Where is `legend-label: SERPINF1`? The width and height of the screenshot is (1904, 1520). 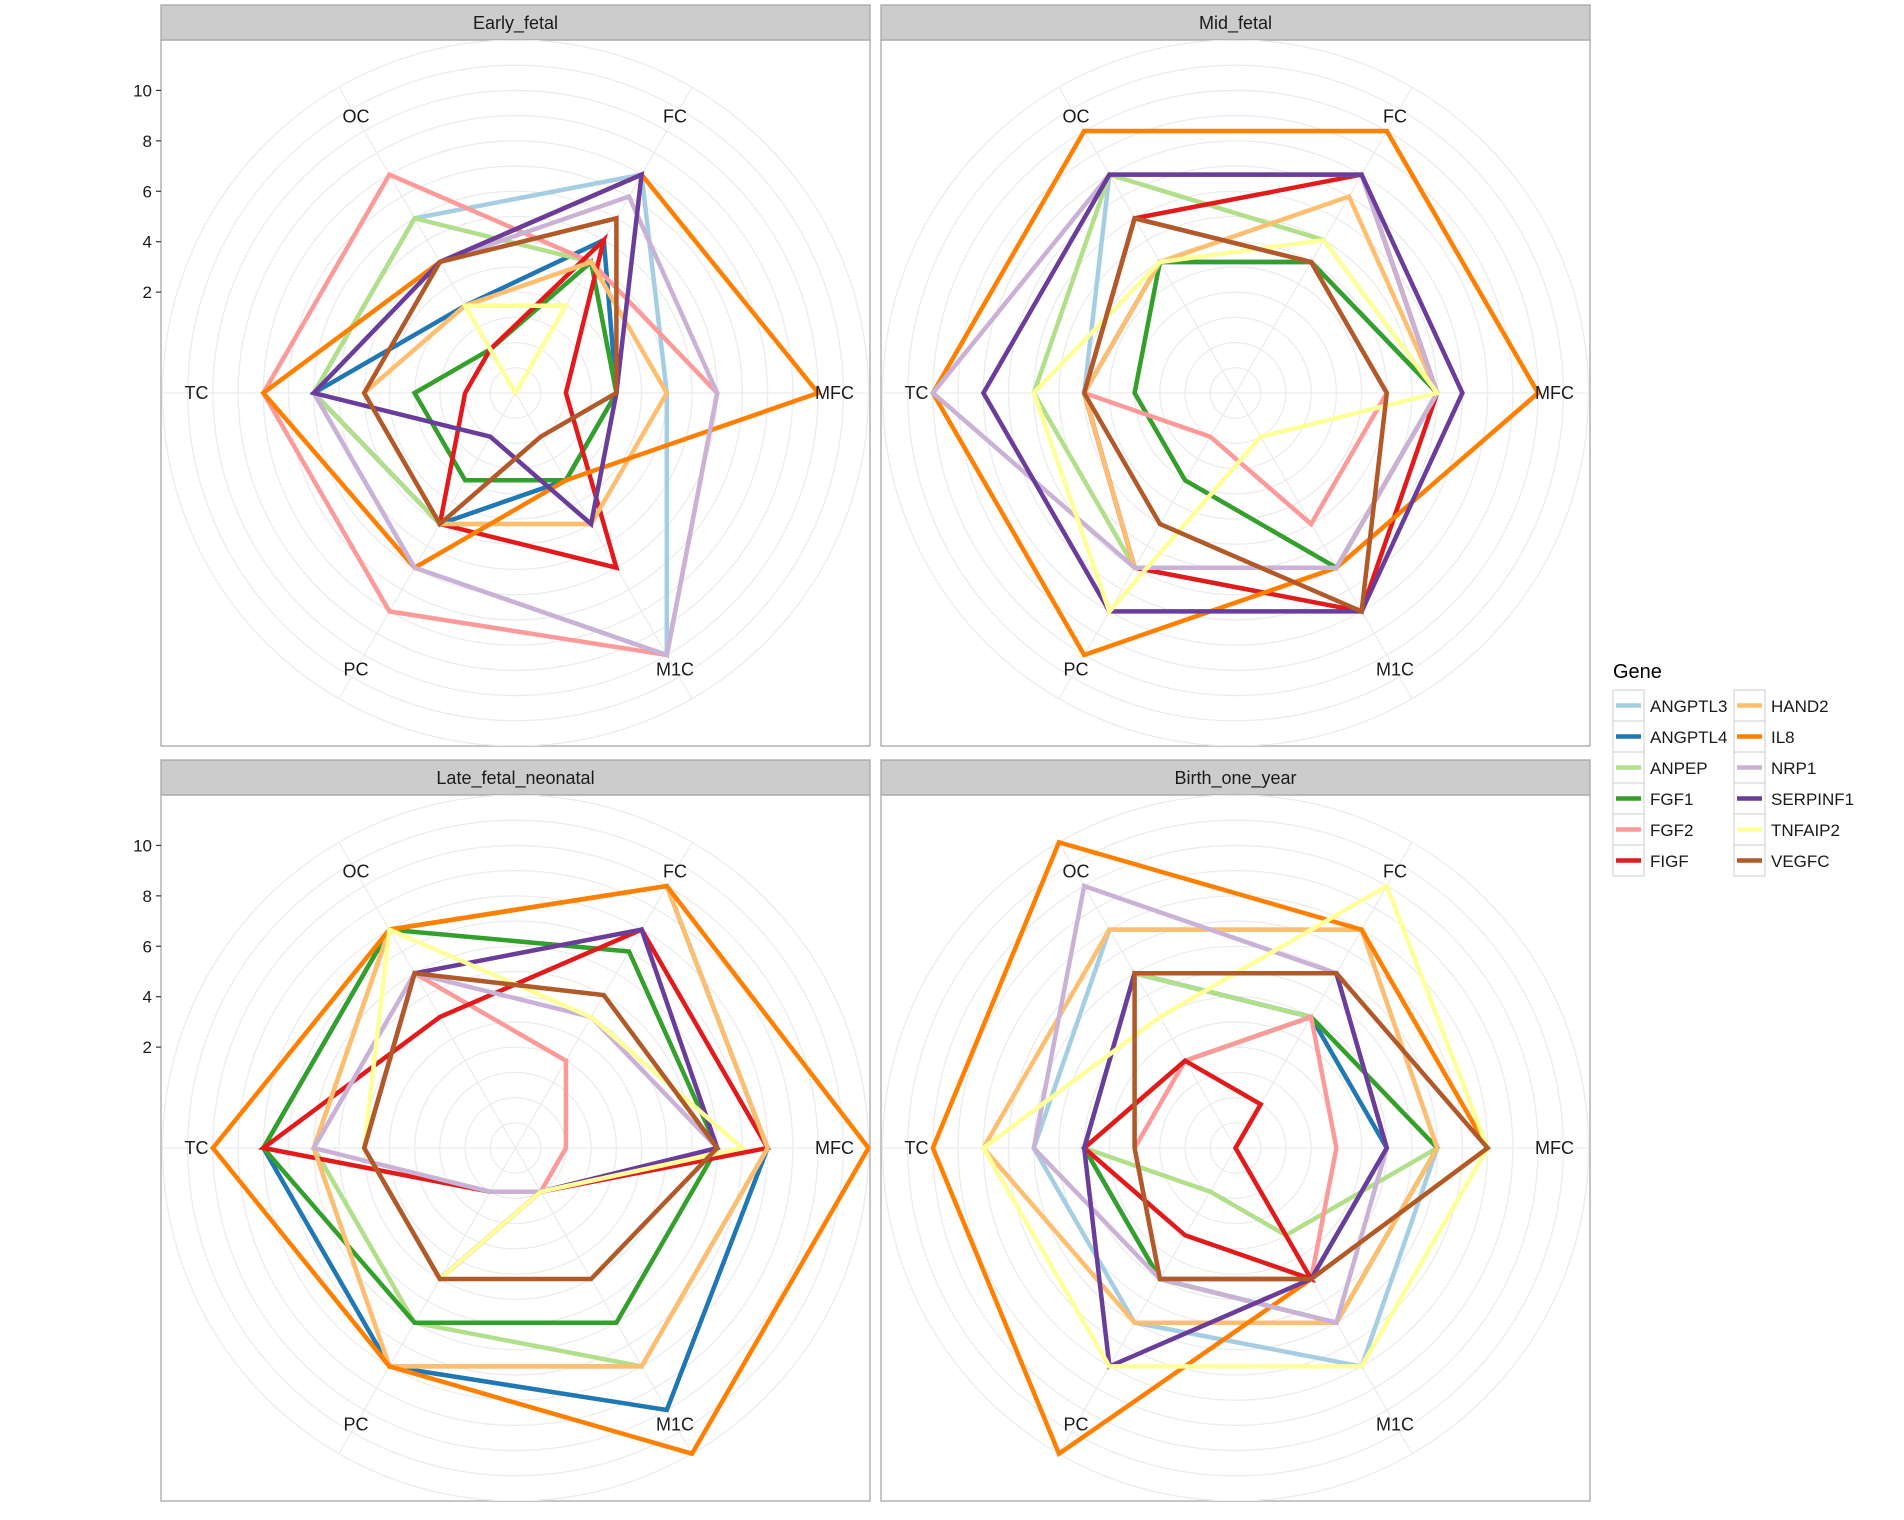 legend-label: SERPINF1 is located at coordinates (1812, 799).